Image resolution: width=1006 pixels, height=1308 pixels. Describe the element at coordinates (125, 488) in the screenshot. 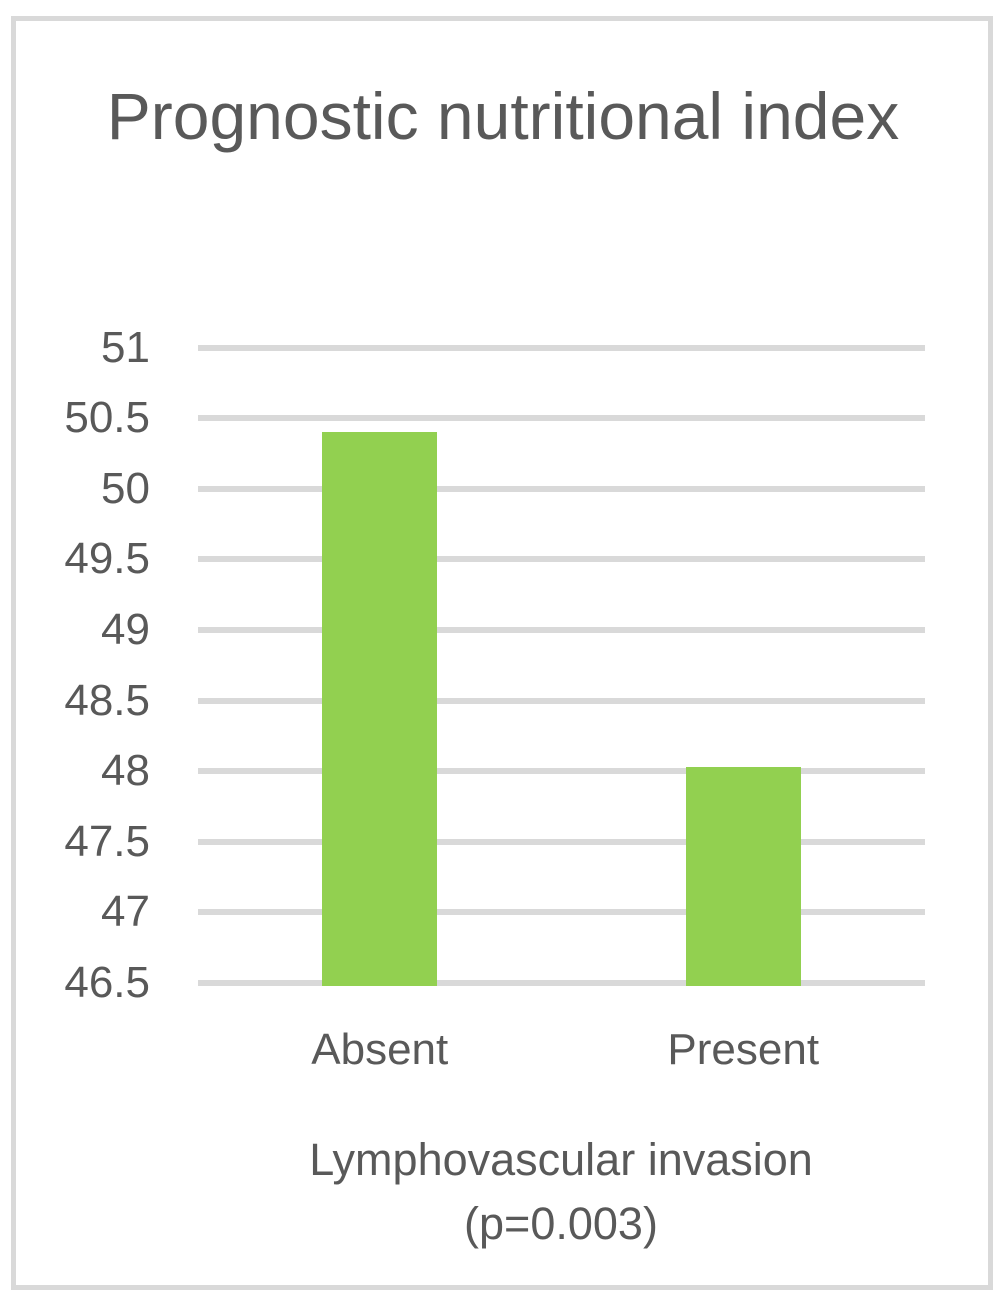

I see `y-tick-label: 50` at that location.